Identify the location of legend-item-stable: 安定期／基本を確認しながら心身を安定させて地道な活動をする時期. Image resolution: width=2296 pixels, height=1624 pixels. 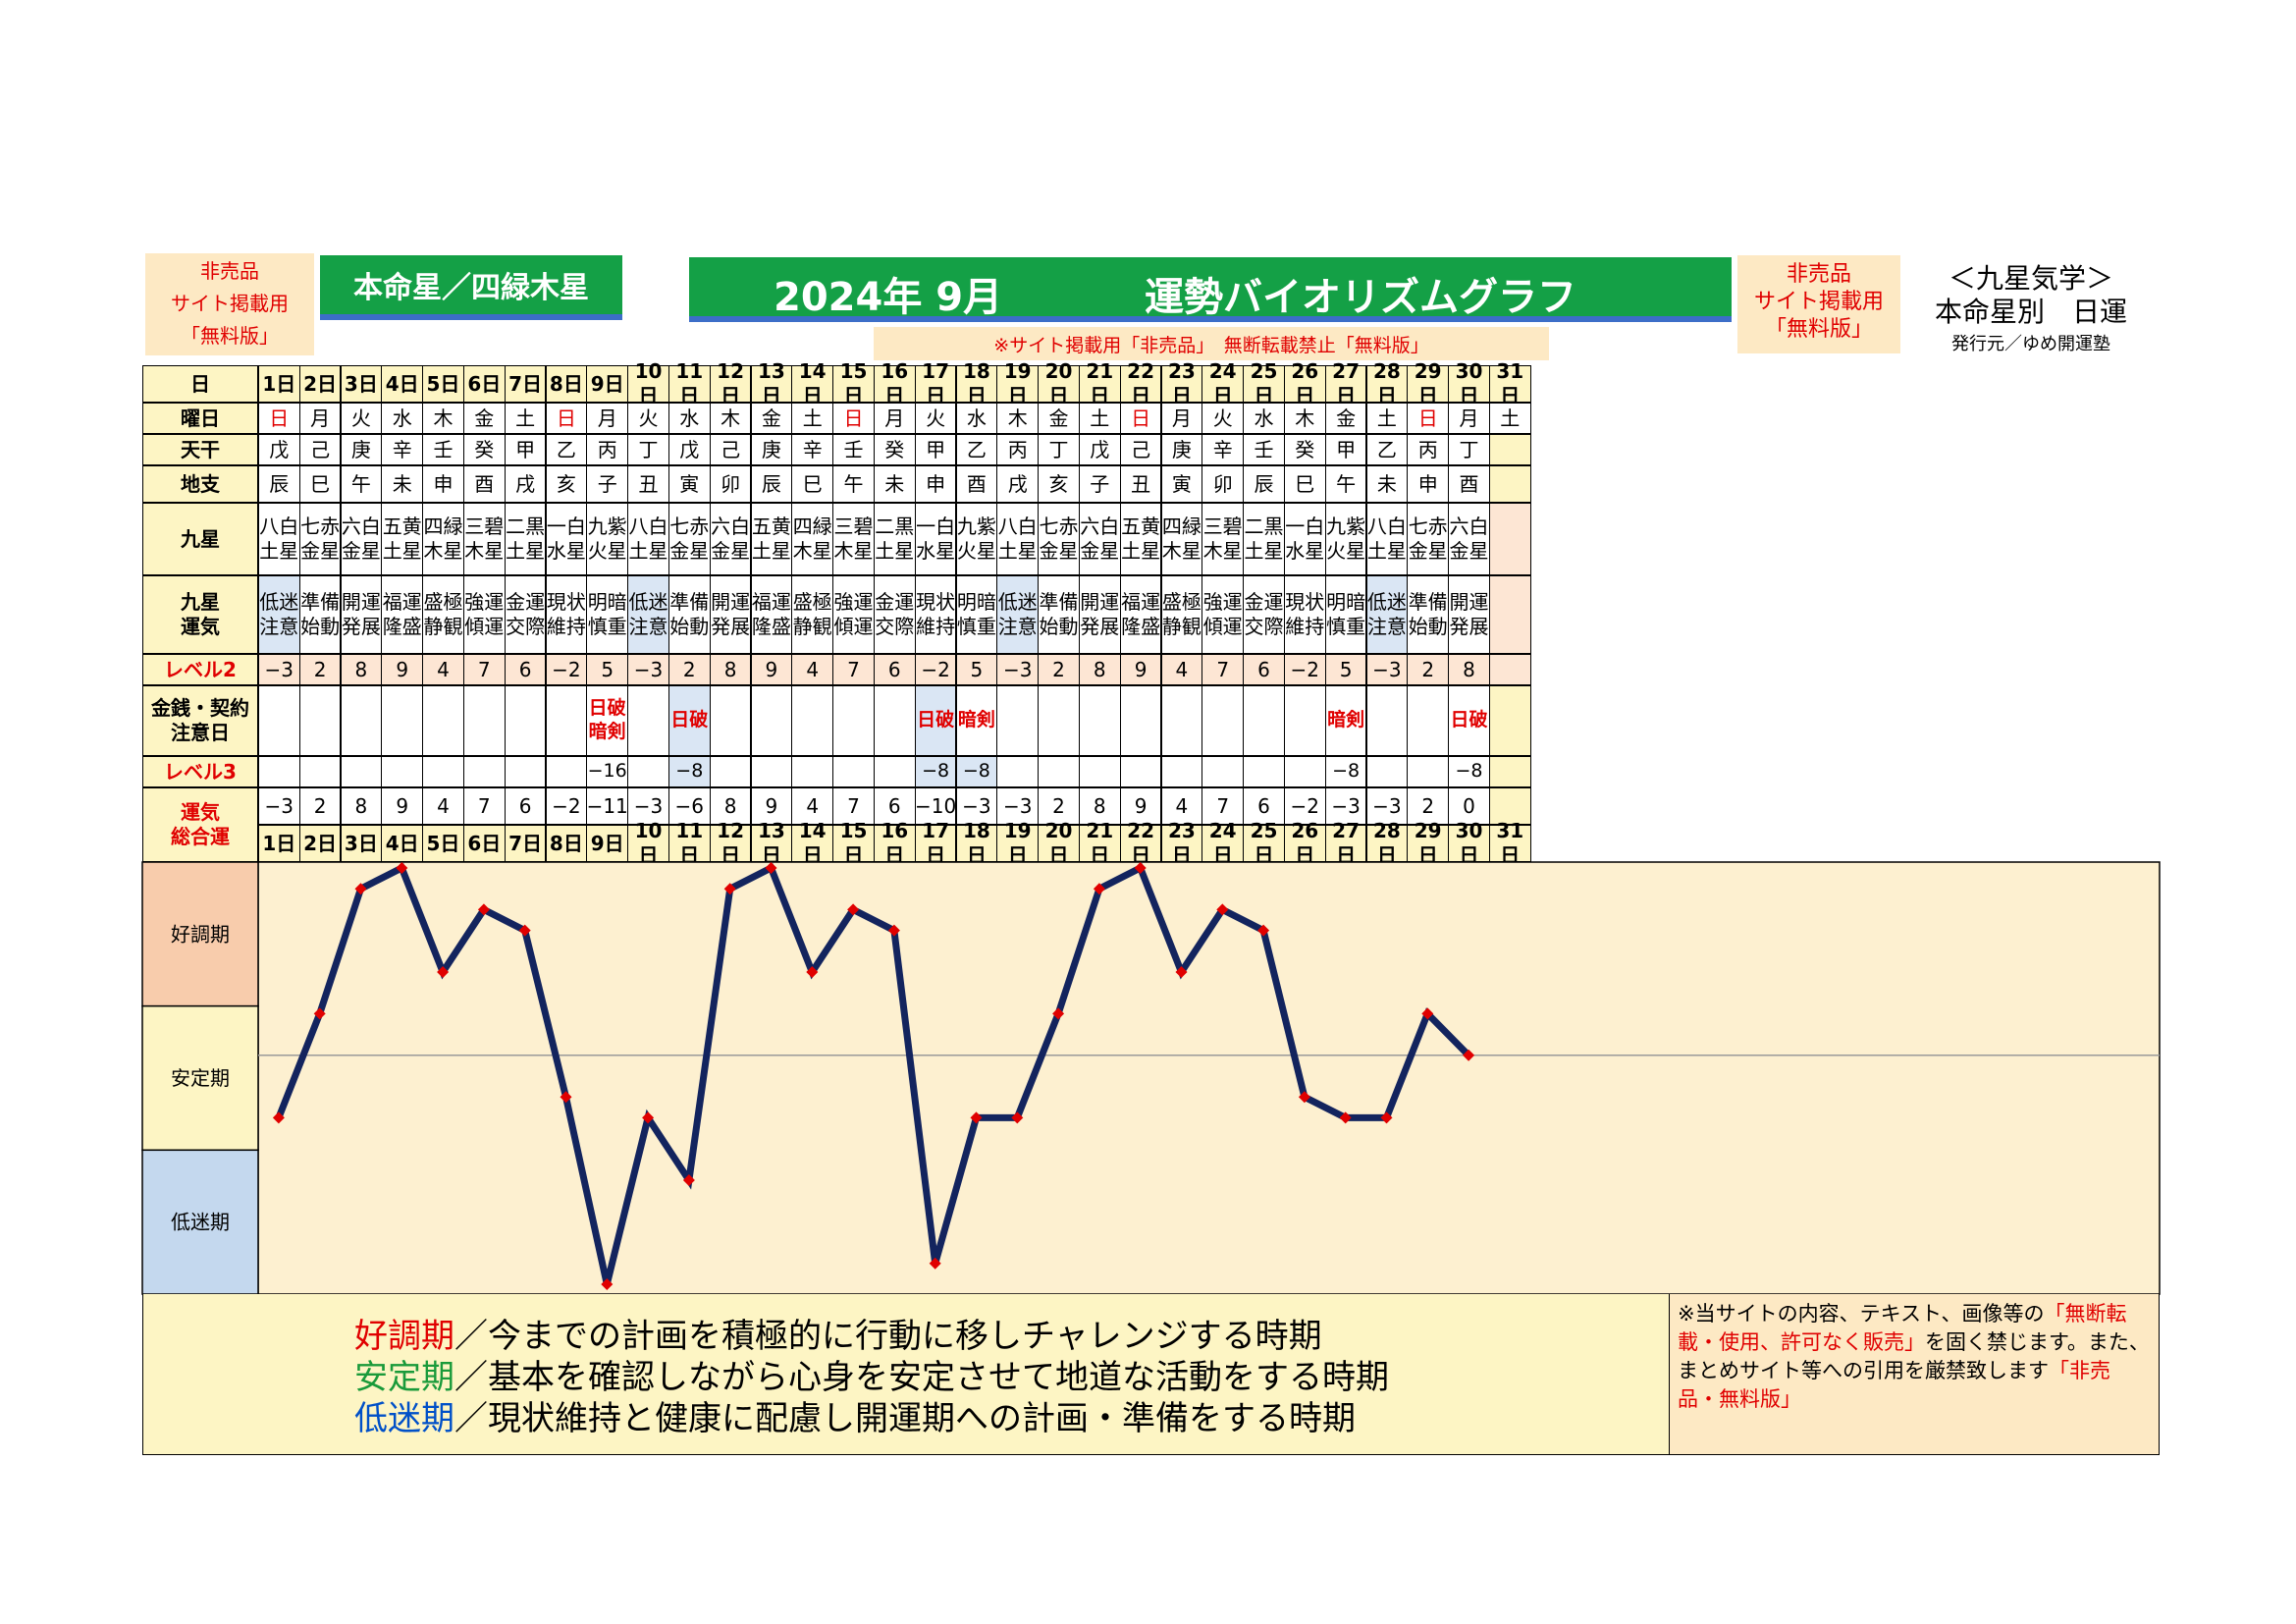
(871, 1377).